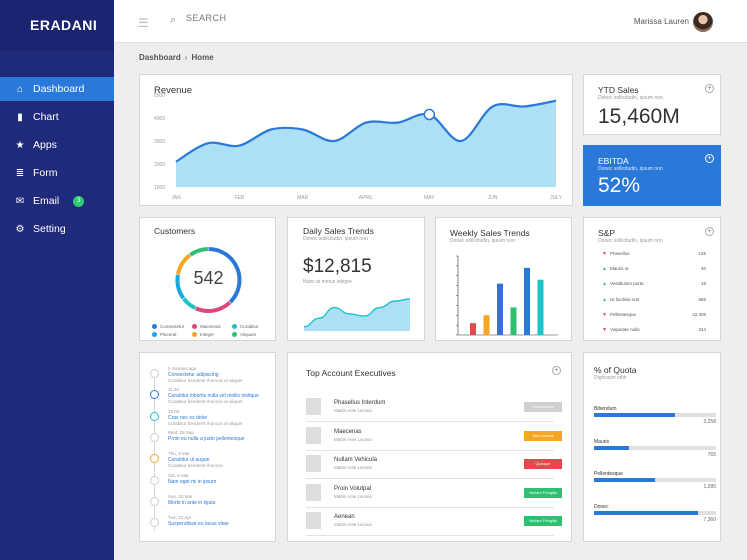 This screenshot has height=560, width=747. Describe the element at coordinates (490, 233) in the screenshot. I see `weekly-title: Weekly Sales Trends` at that location.